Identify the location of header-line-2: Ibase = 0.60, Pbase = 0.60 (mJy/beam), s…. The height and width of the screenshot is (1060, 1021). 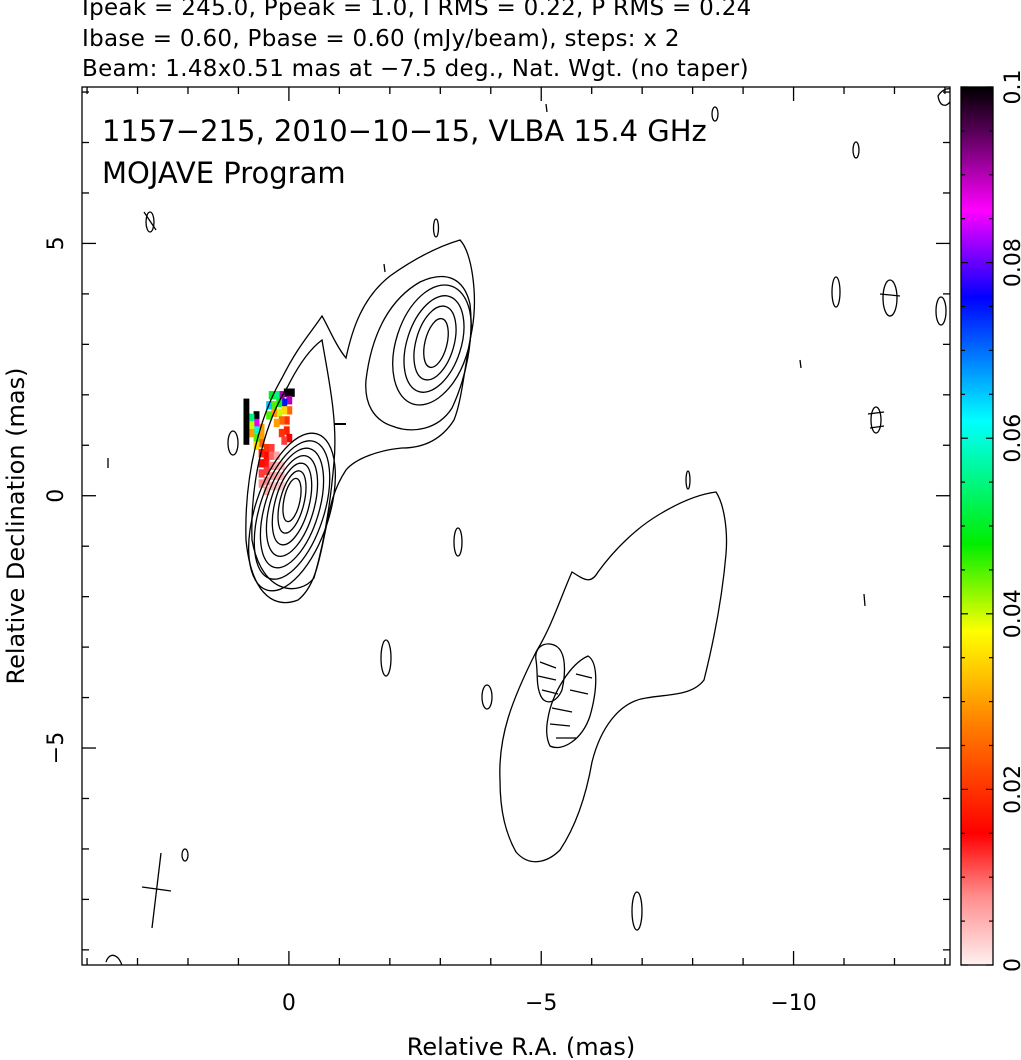
(381, 39).